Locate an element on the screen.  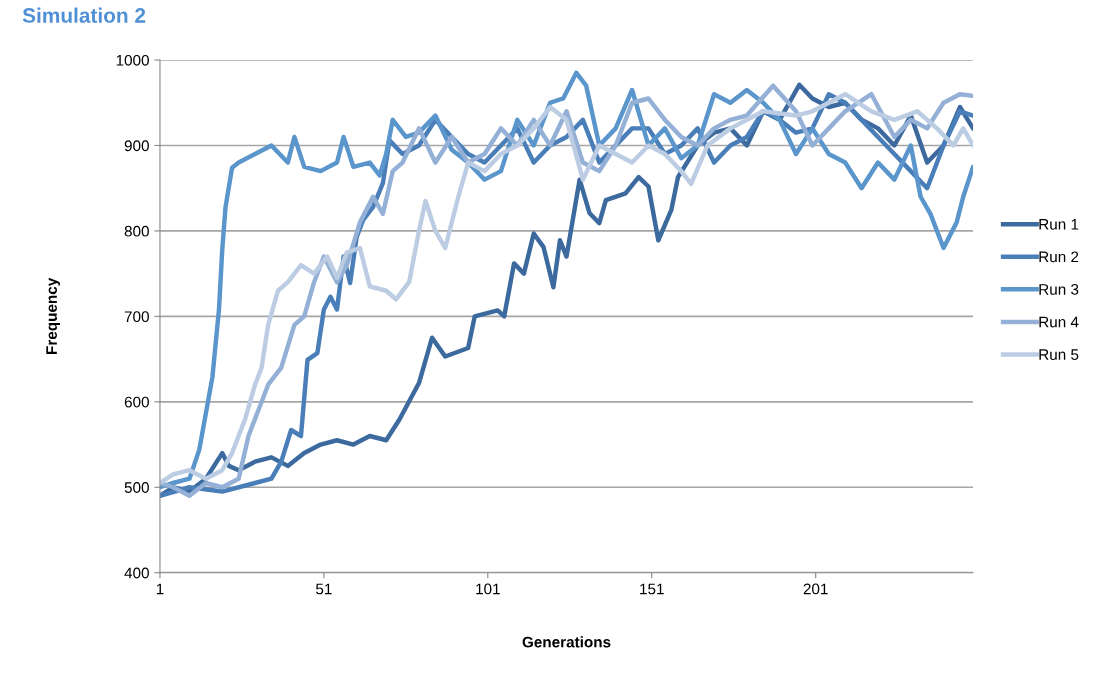
legend-label: Run 1 is located at coordinates (1059, 224).